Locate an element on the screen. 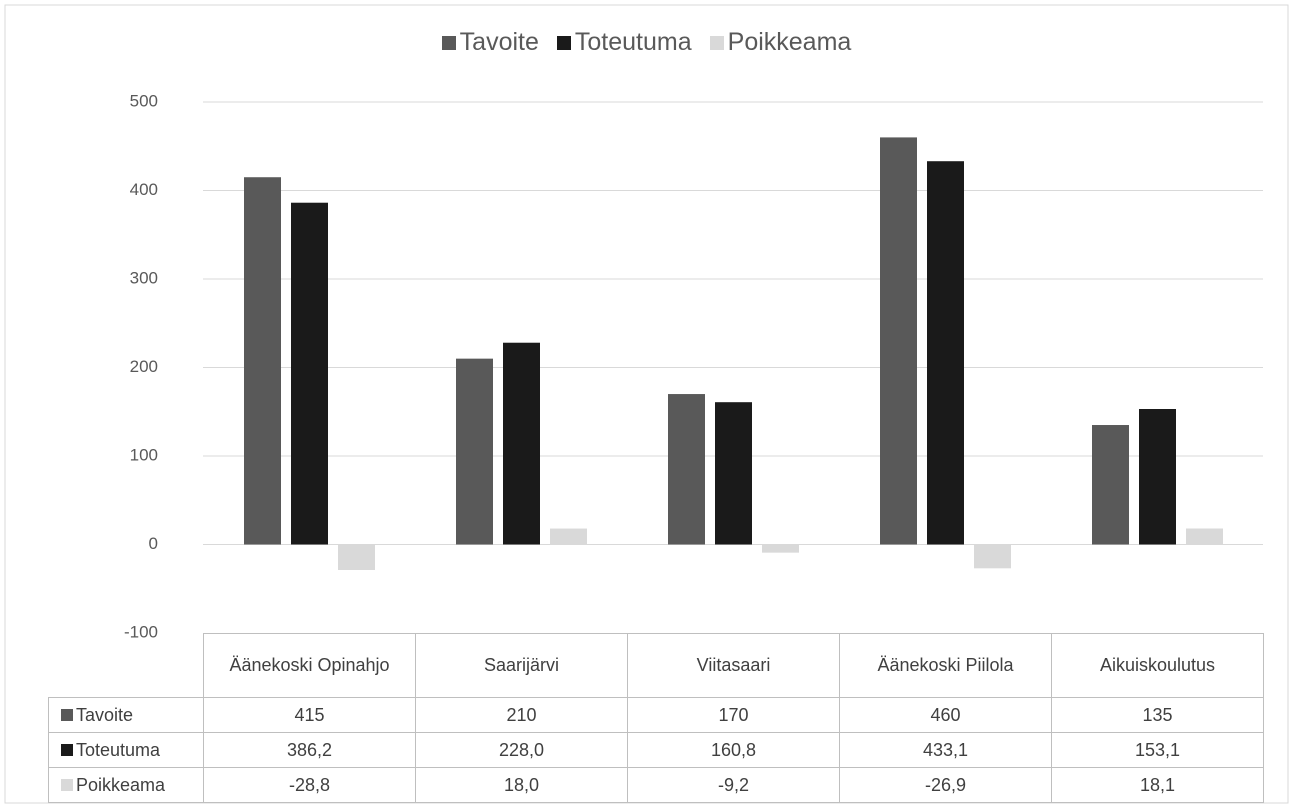  series-name: Tavoite is located at coordinates (105, 714).